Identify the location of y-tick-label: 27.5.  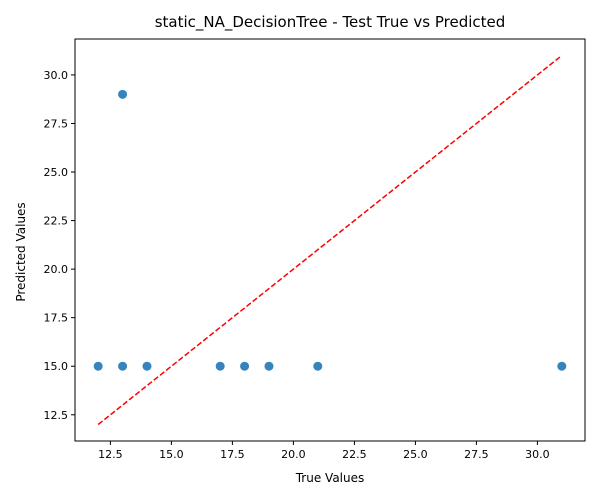
(56, 123).